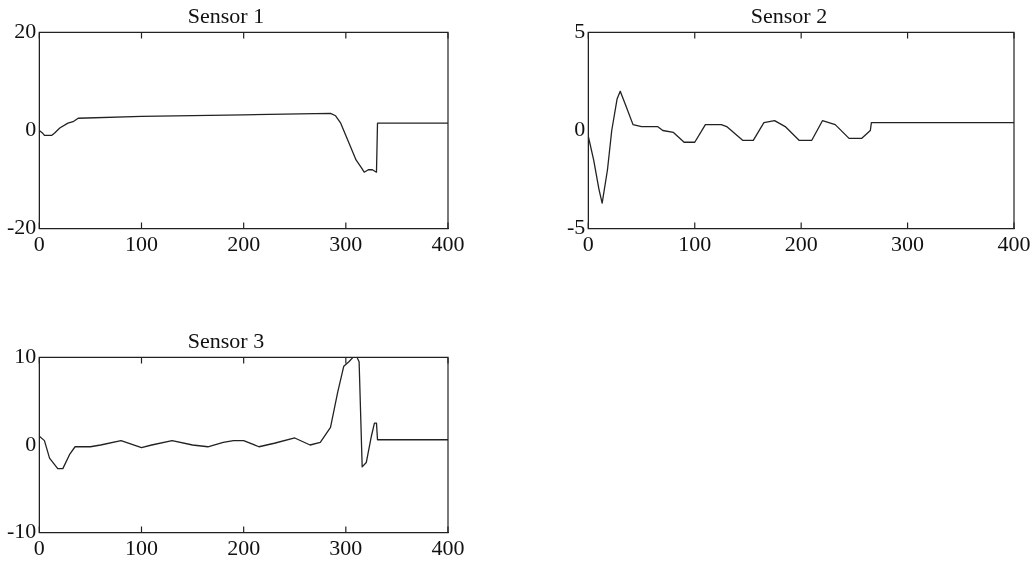 Image resolution: width=1036 pixels, height=569 pixels. What do you see at coordinates (25, 31) in the screenshot?
I see `y-tick-label: 20` at bounding box center [25, 31].